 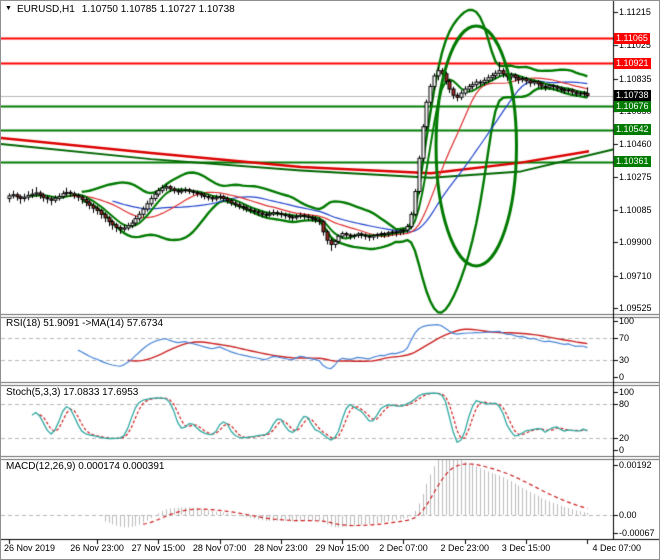 I want to click on time-axis-label: 29 Nov 15:00, so click(x=342, y=548).